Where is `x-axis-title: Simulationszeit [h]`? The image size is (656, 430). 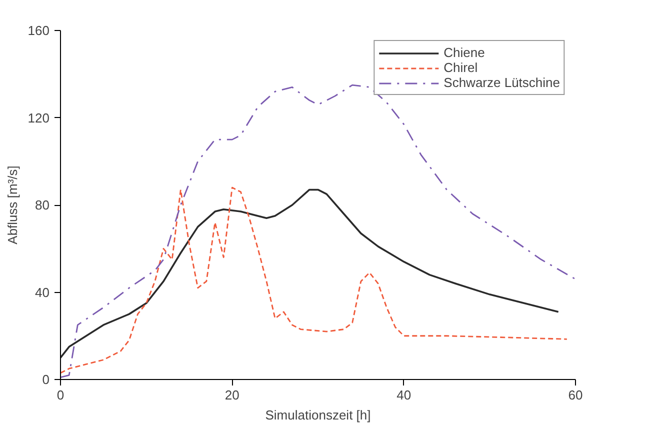
x-axis-title: Simulationszeit [h] is located at coordinates (318, 415).